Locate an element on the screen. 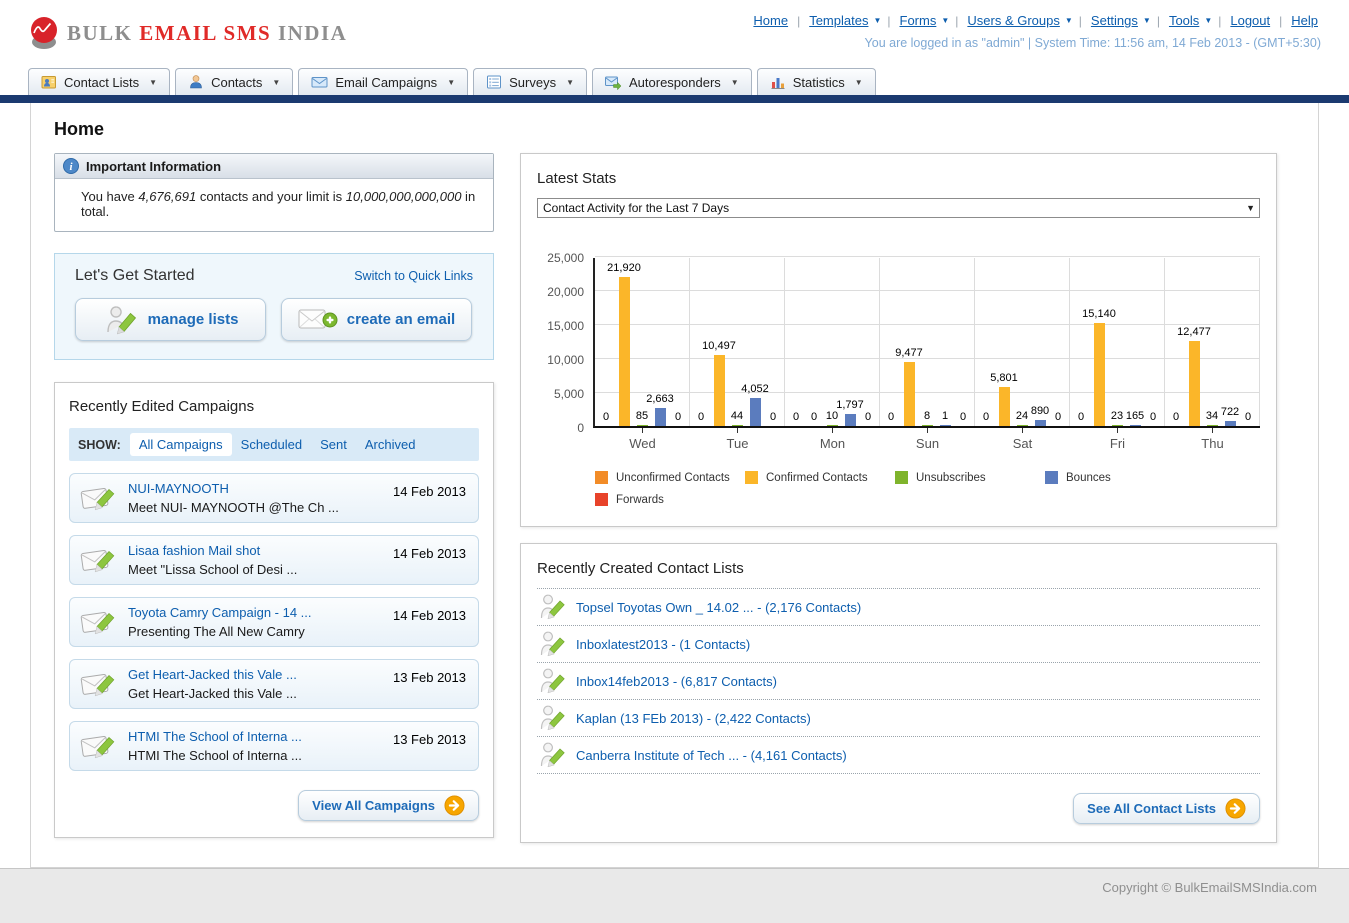 This screenshot has height=923, width=1349. bar-value-label: 15,140 is located at coordinates (1099, 314).